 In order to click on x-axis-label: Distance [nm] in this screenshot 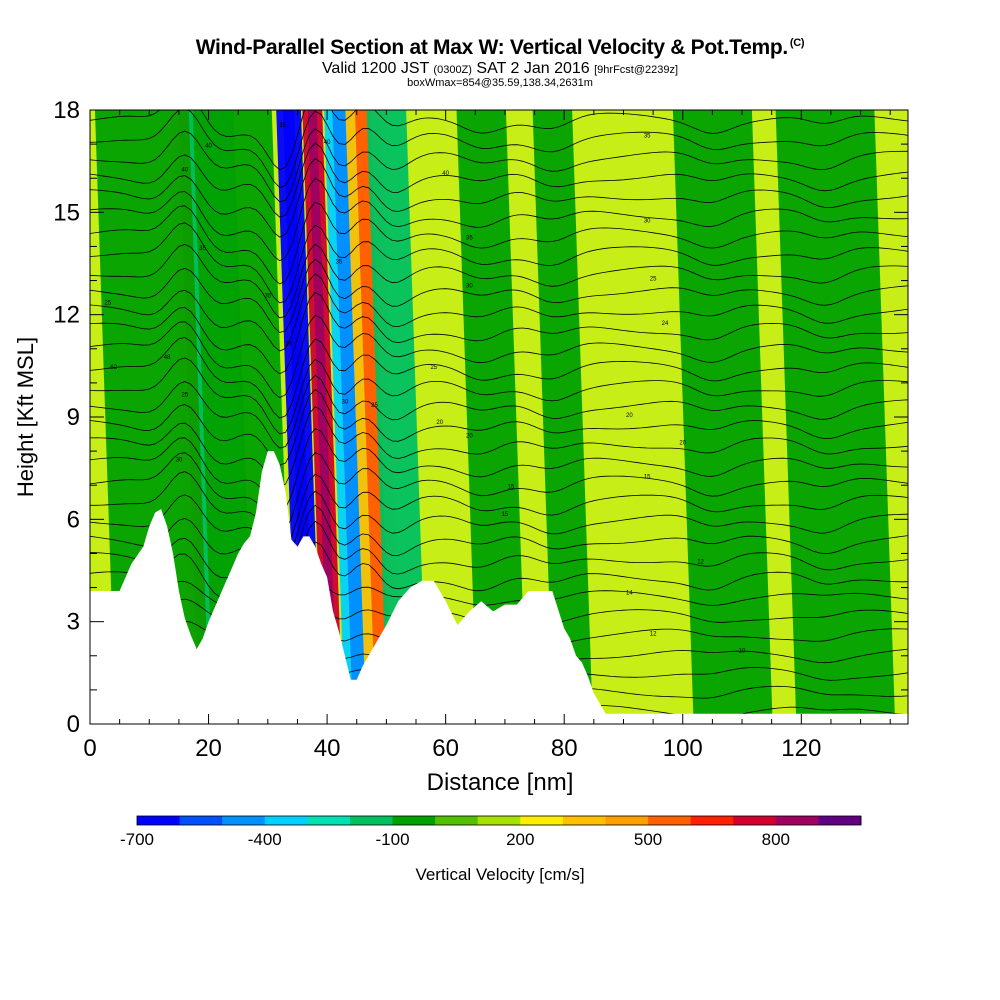, I will do `click(500, 782)`.